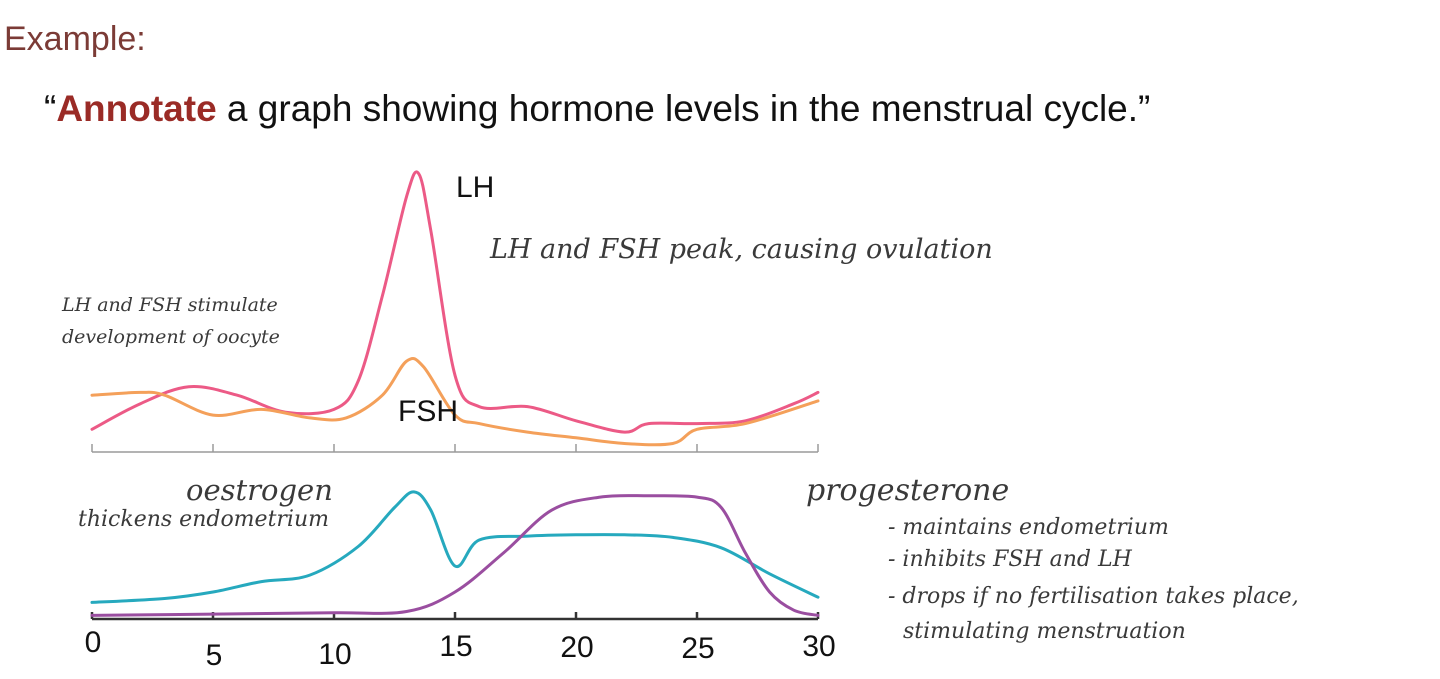 The image size is (1440, 679). I want to click on progesterone-note-3: - drops if no fertilisation takes place,, so click(1093, 596).